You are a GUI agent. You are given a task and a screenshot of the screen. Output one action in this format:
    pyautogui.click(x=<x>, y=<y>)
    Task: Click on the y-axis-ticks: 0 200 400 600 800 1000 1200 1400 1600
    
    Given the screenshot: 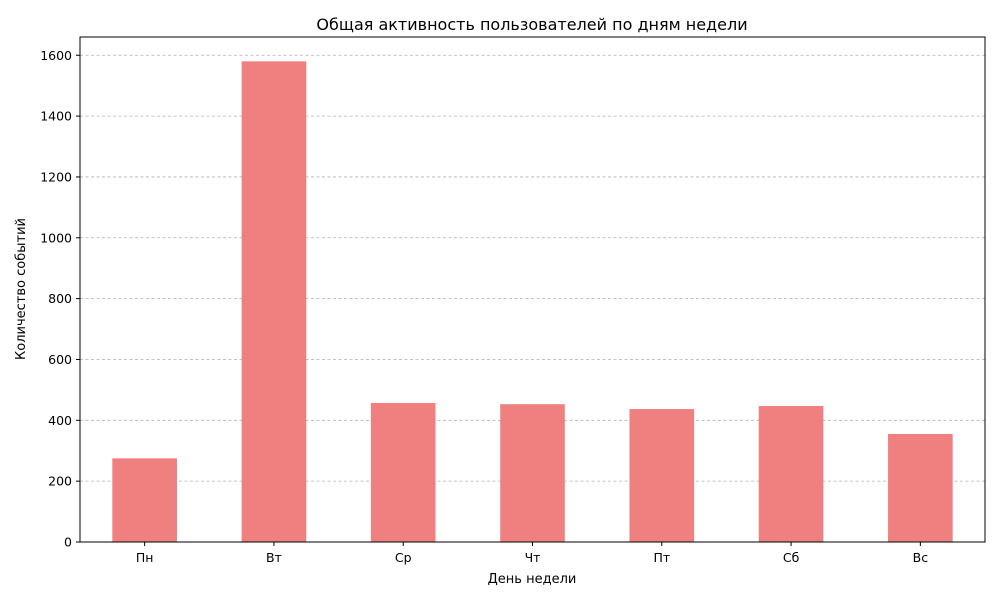 What is the action you would take?
    pyautogui.click(x=60, y=299)
    